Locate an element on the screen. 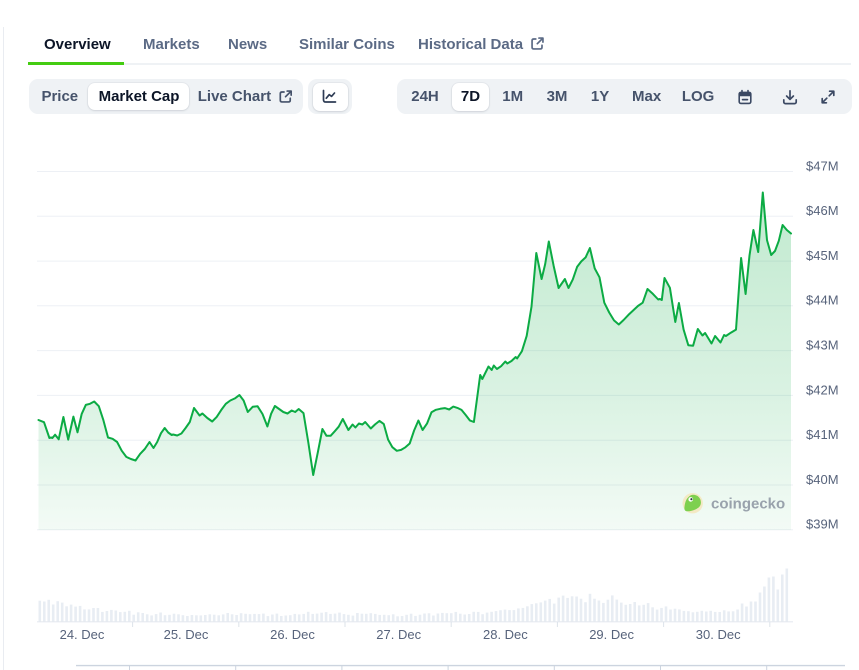 The image size is (859, 670). svg-text: $46M is located at coordinates (822, 210).